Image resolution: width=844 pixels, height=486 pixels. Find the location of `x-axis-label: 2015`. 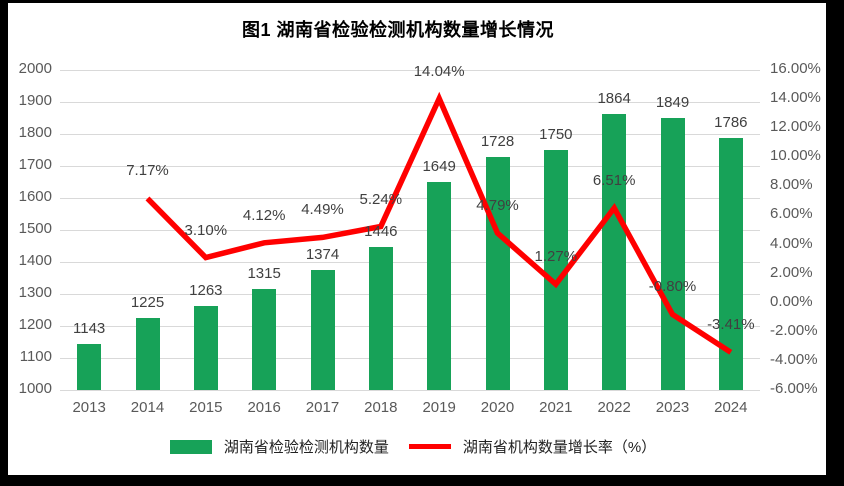

x-axis-label: 2015 is located at coordinates (206, 407).